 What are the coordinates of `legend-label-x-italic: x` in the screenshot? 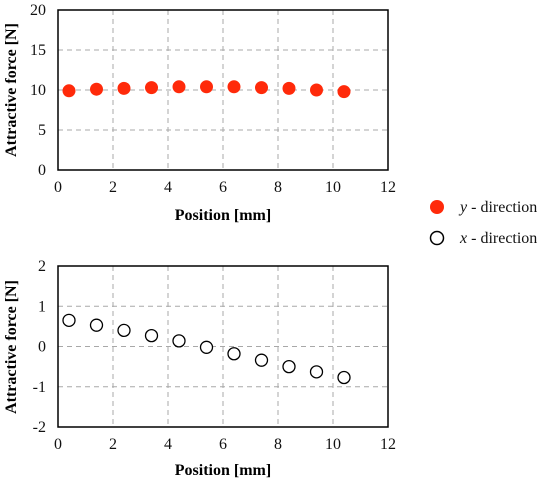 It's located at (463, 238).